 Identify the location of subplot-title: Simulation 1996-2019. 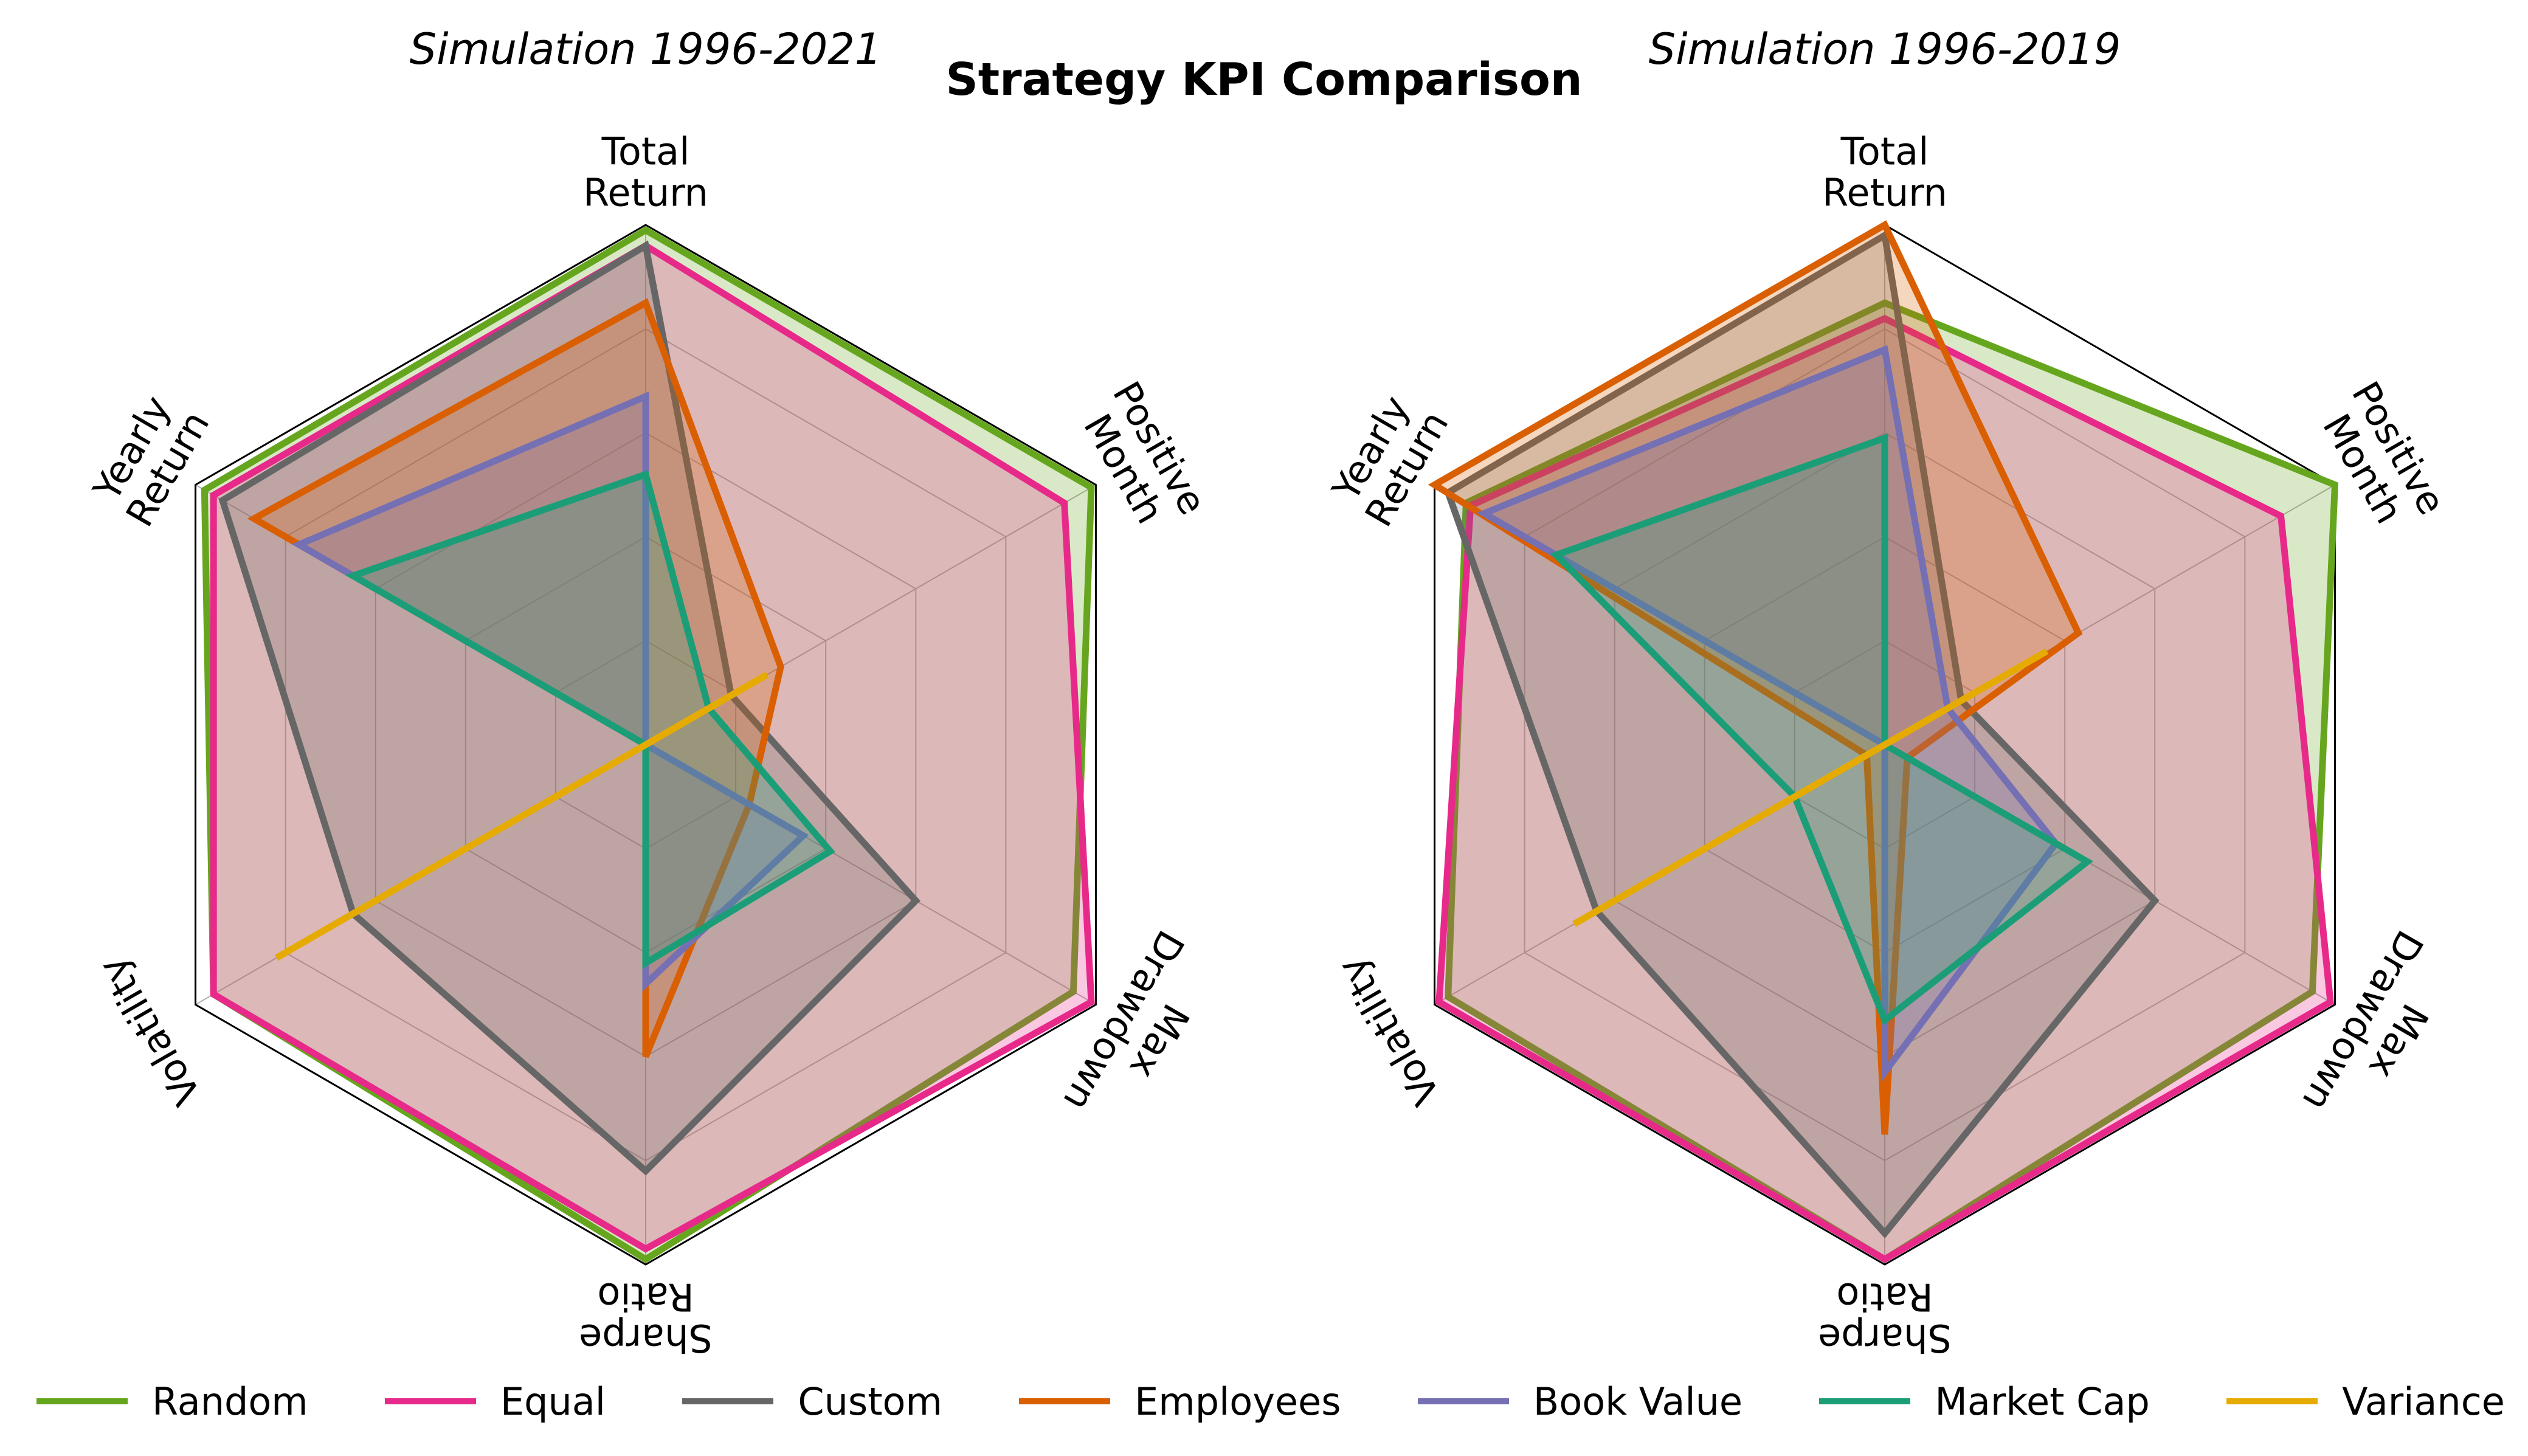
(1885, 49).